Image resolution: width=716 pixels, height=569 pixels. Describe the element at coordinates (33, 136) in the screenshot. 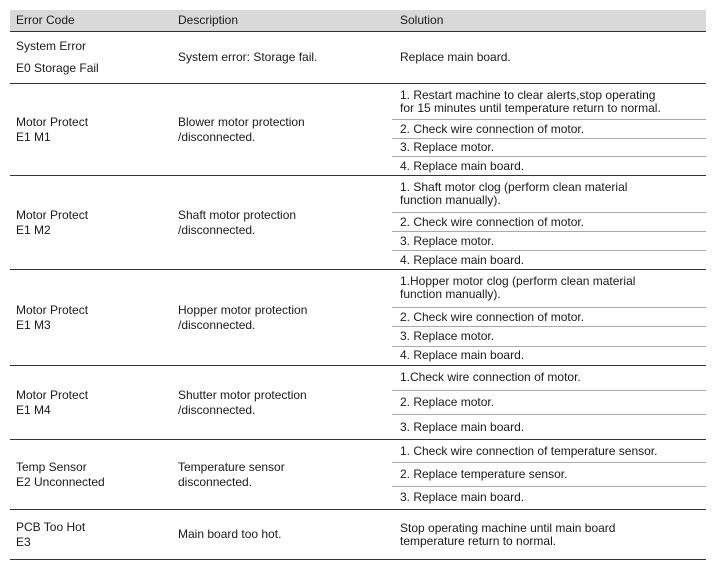

I see `error-code: E1 M1` at that location.